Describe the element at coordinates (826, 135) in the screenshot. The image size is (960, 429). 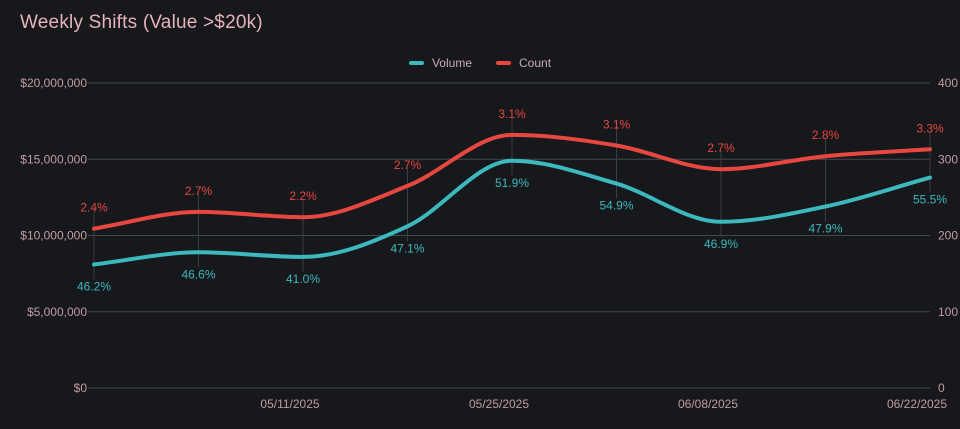
I see `count-point-label: 2.8%` at that location.